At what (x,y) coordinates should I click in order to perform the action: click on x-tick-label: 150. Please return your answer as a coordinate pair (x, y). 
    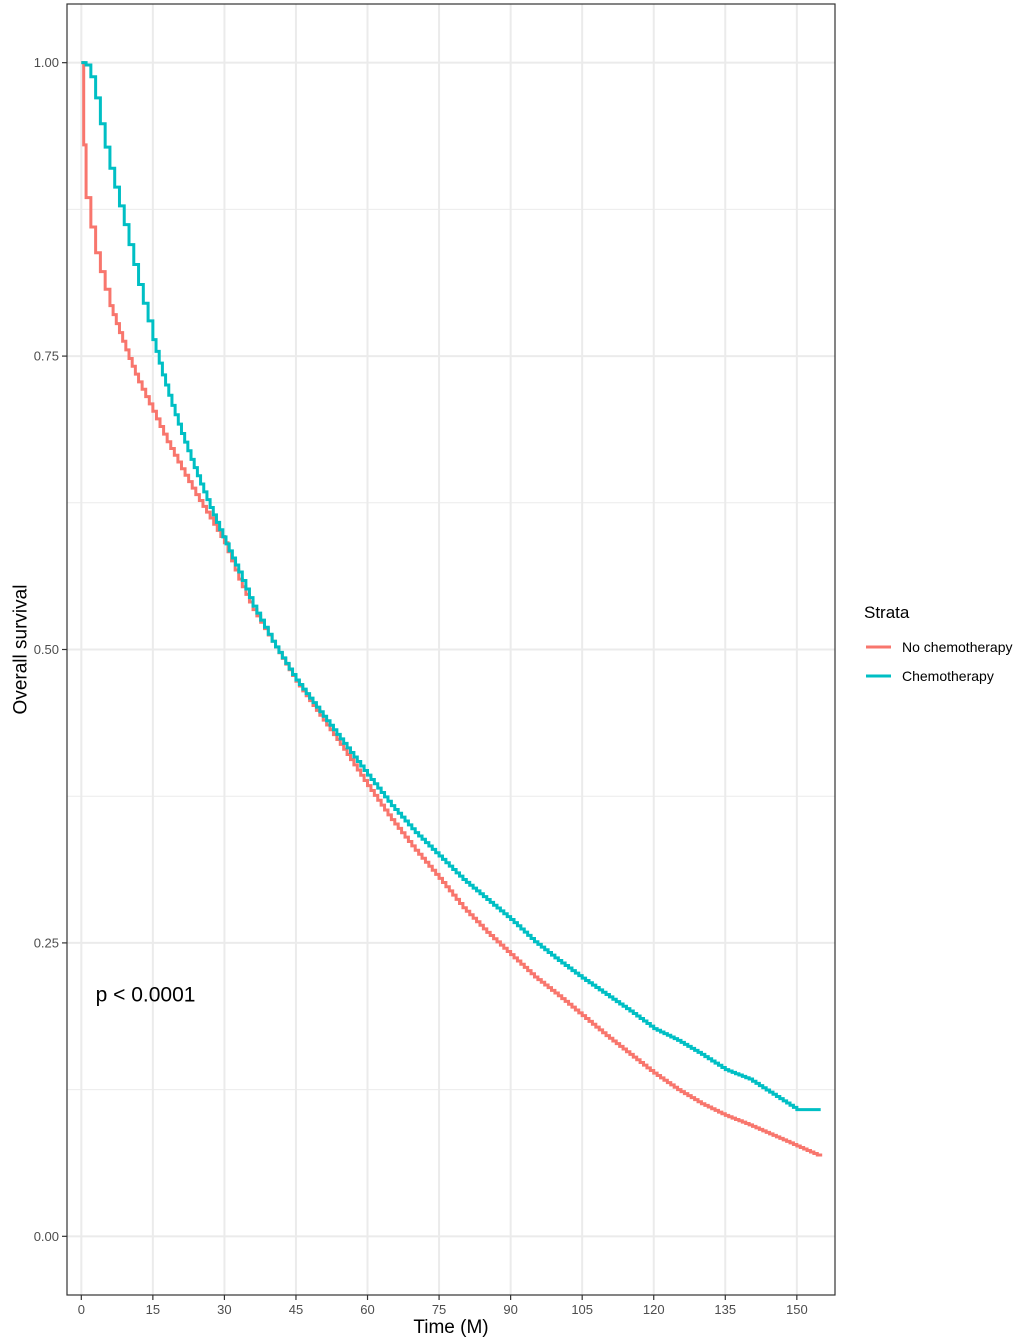
    Looking at the image, I should click on (797, 1309).